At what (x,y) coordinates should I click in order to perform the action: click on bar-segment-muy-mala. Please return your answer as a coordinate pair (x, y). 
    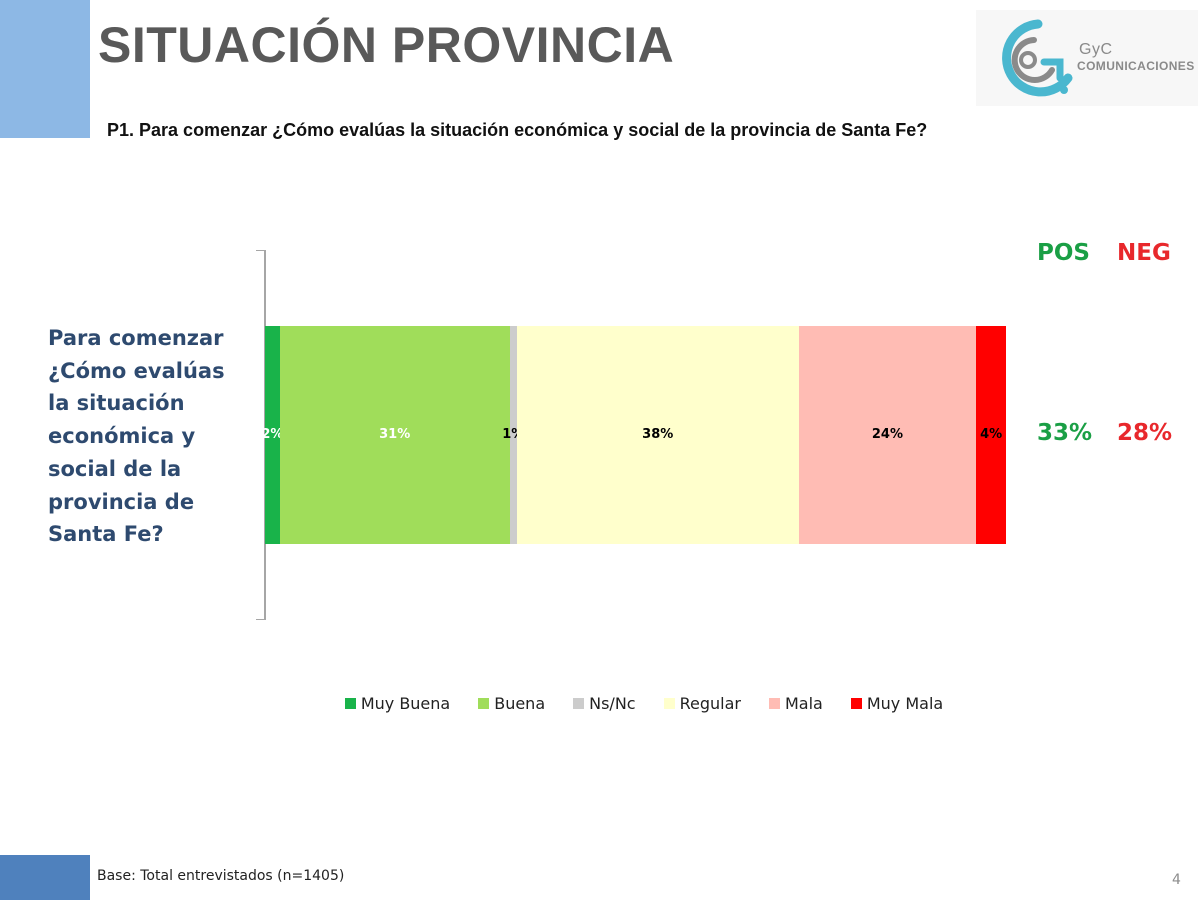
    Looking at the image, I should click on (991, 435).